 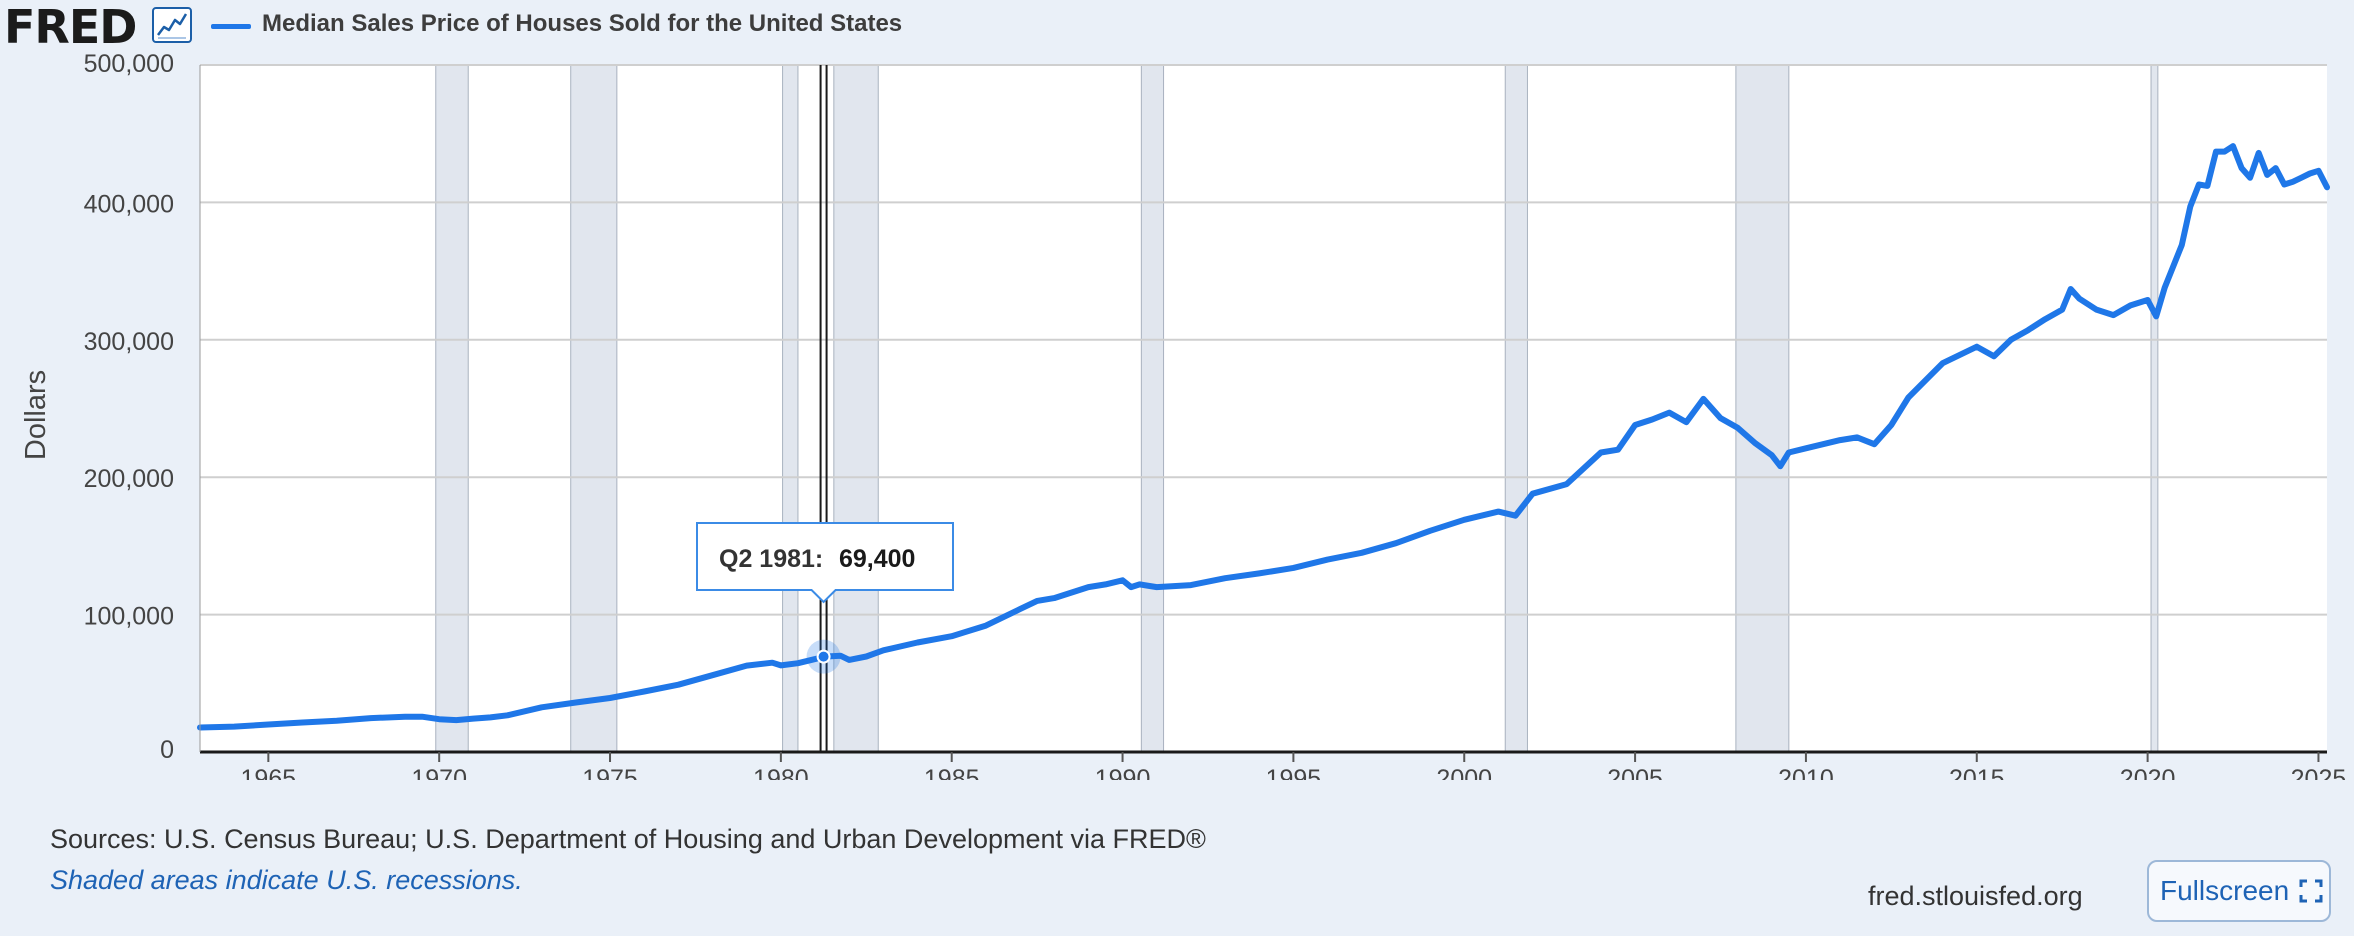 What do you see at coordinates (36, 415) in the screenshot?
I see `y-axis-label: Dollars` at bounding box center [36, 415].